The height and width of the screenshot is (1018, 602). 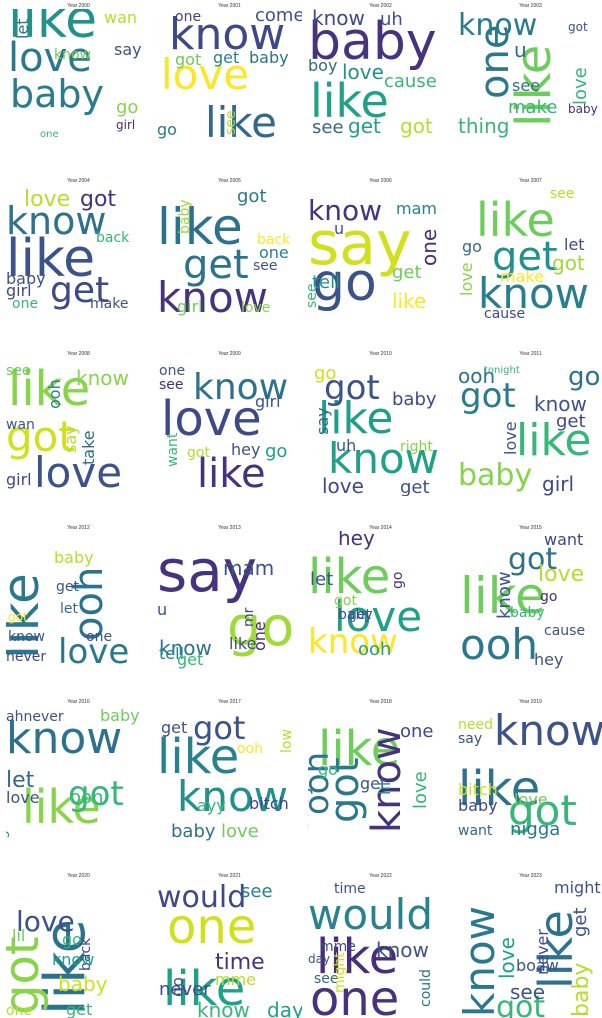 I want to click on panel-title: Year 2002, so click(x=380, y=6).